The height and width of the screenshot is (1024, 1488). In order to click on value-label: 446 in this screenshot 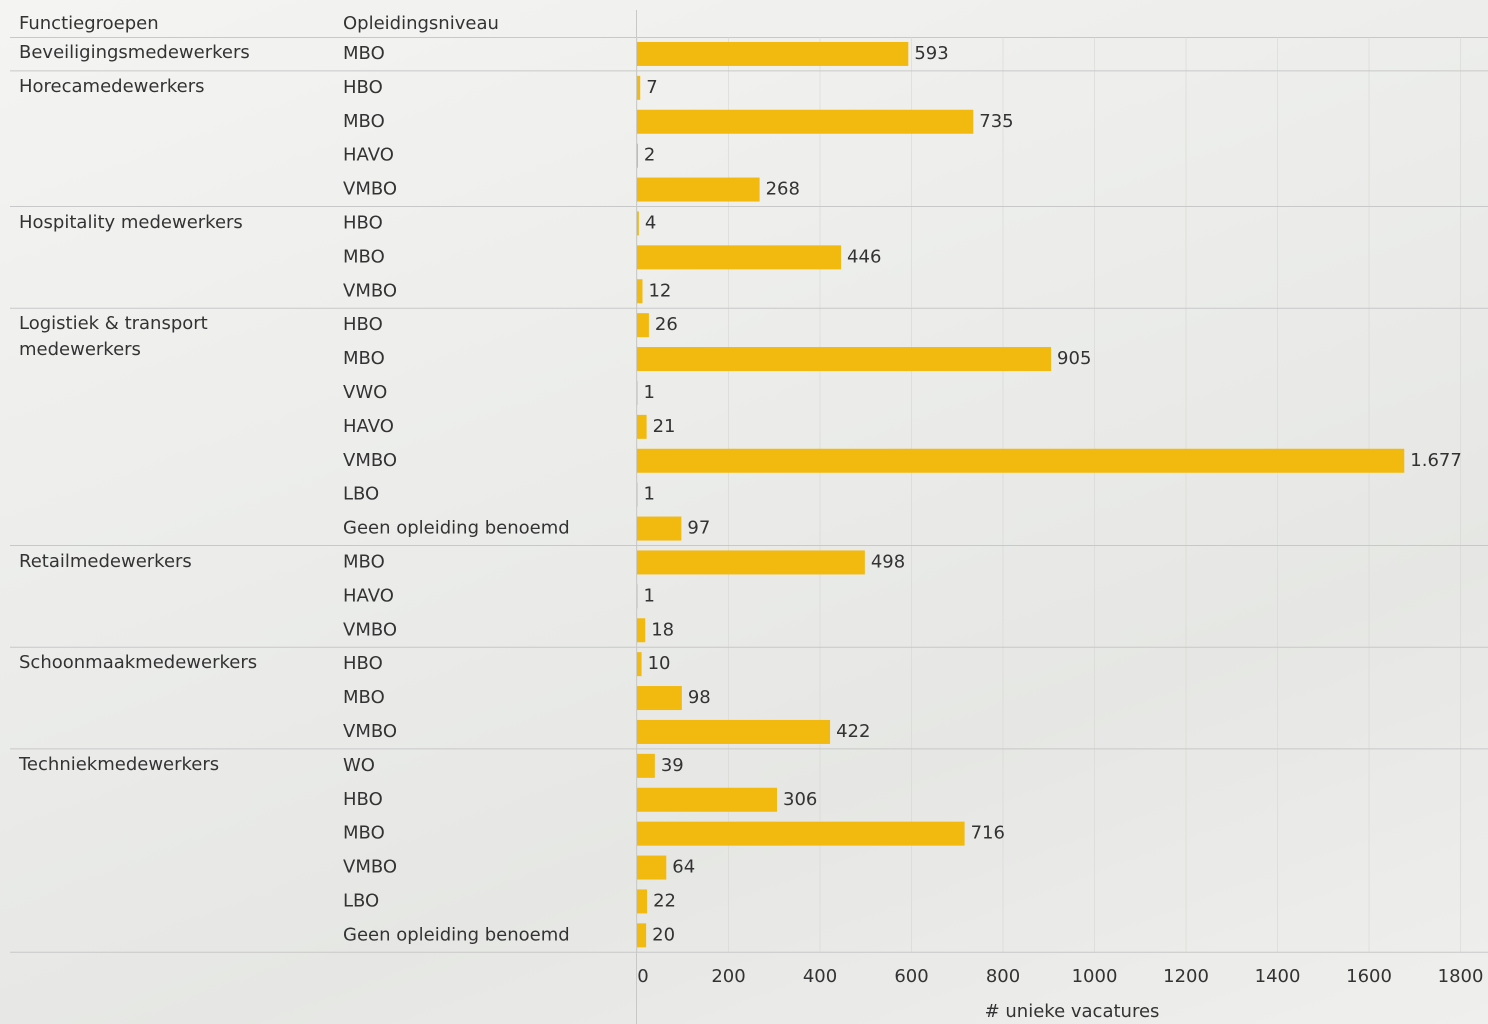, I will do `click(864, 256)`.